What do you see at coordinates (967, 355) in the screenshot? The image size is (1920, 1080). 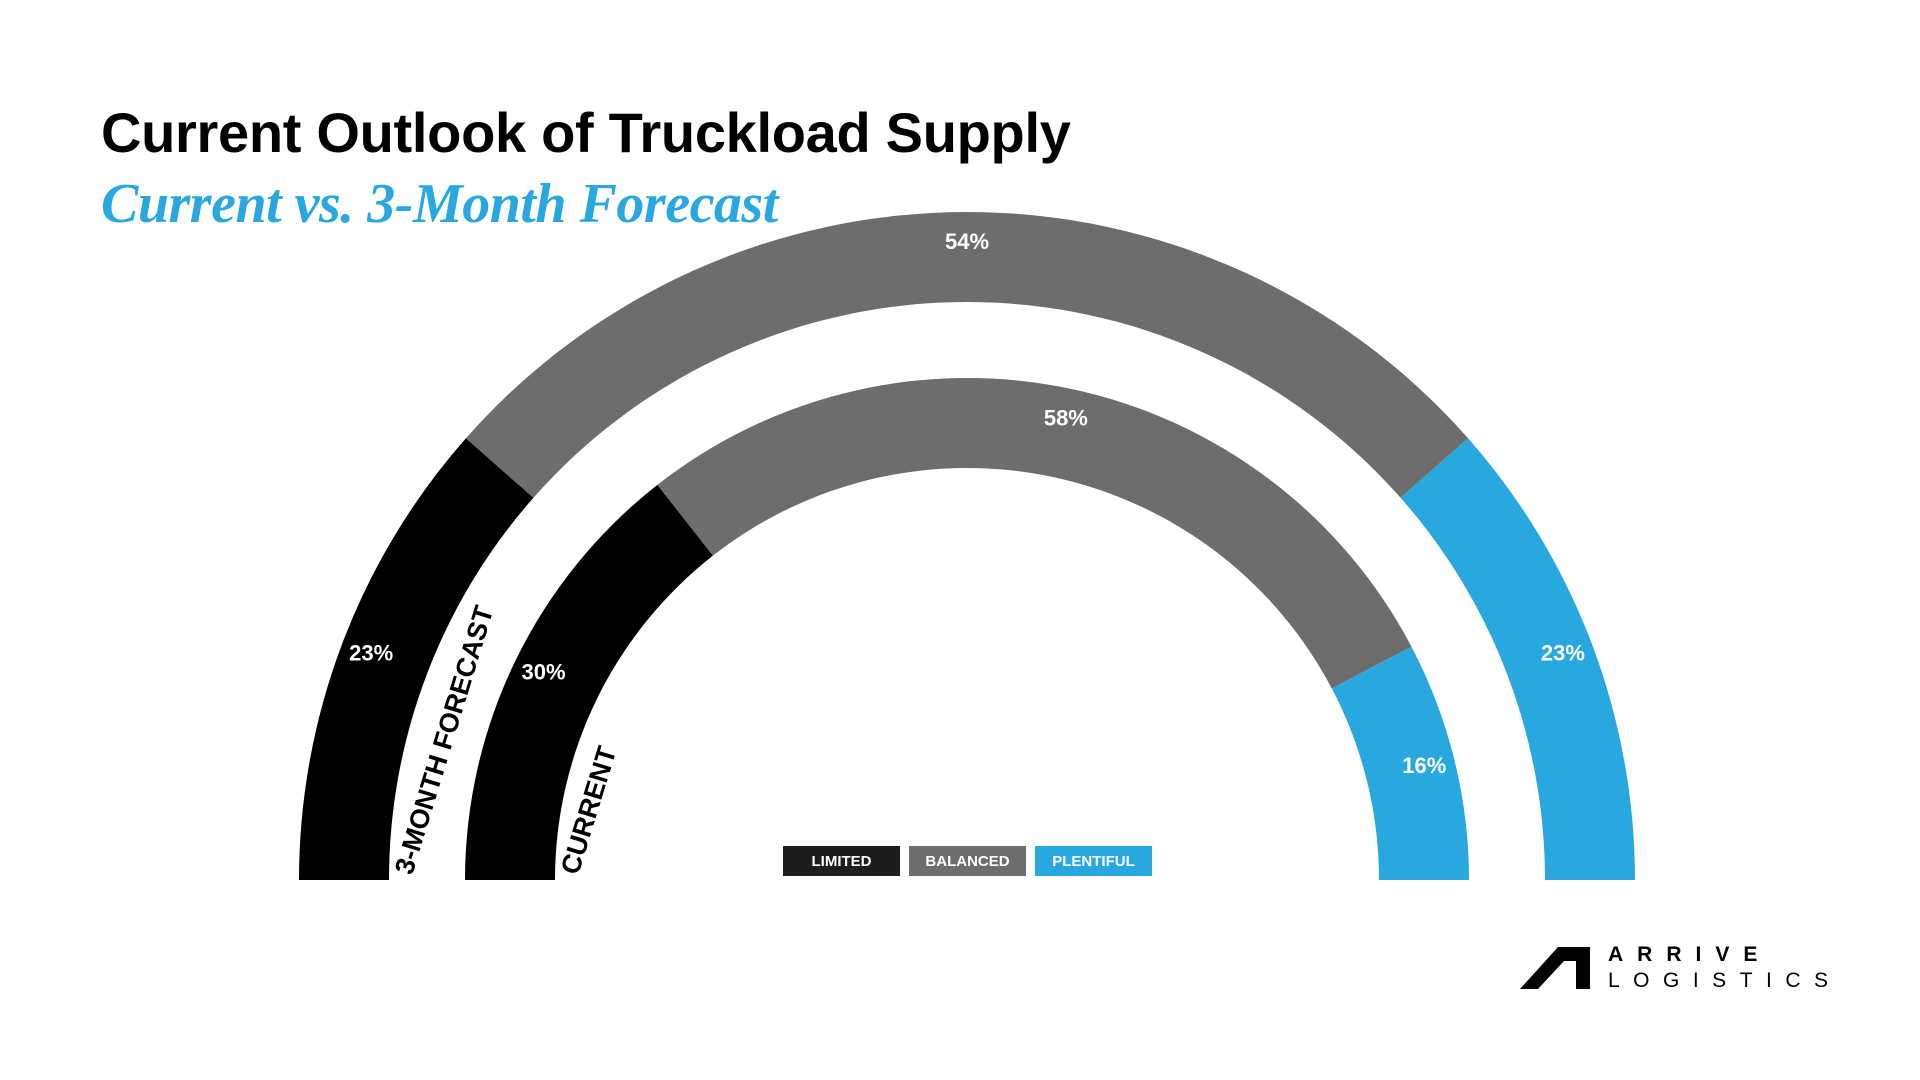 I see `segment-outer-balanced` at bounding box center [967, 355].